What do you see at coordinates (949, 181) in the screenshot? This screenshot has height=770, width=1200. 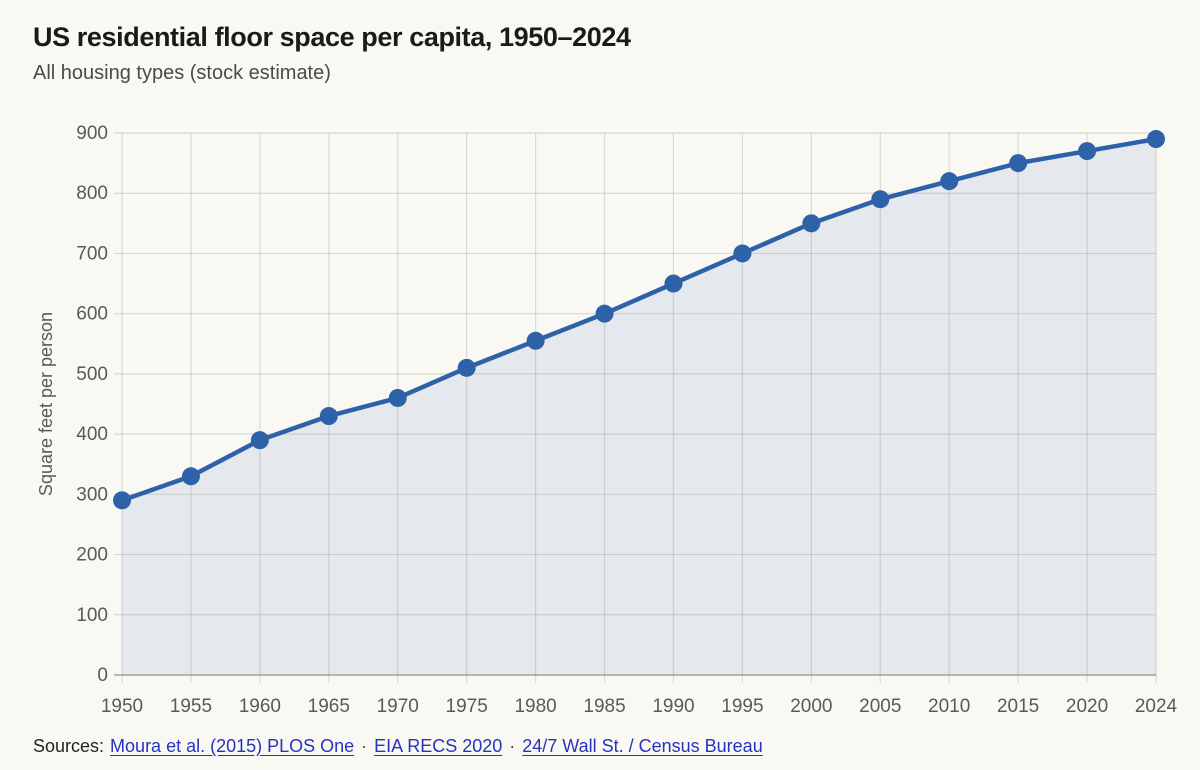 I see `data-point-2010` at bounding box center [949, 181].